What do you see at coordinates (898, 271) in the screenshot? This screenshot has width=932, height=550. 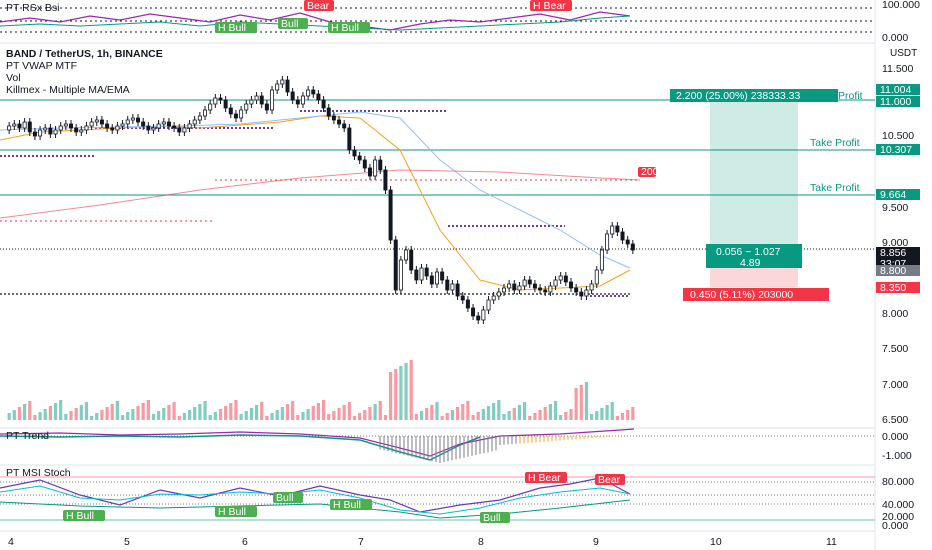 I see `price-tag: 8.800` at bounding box center [898, 271].